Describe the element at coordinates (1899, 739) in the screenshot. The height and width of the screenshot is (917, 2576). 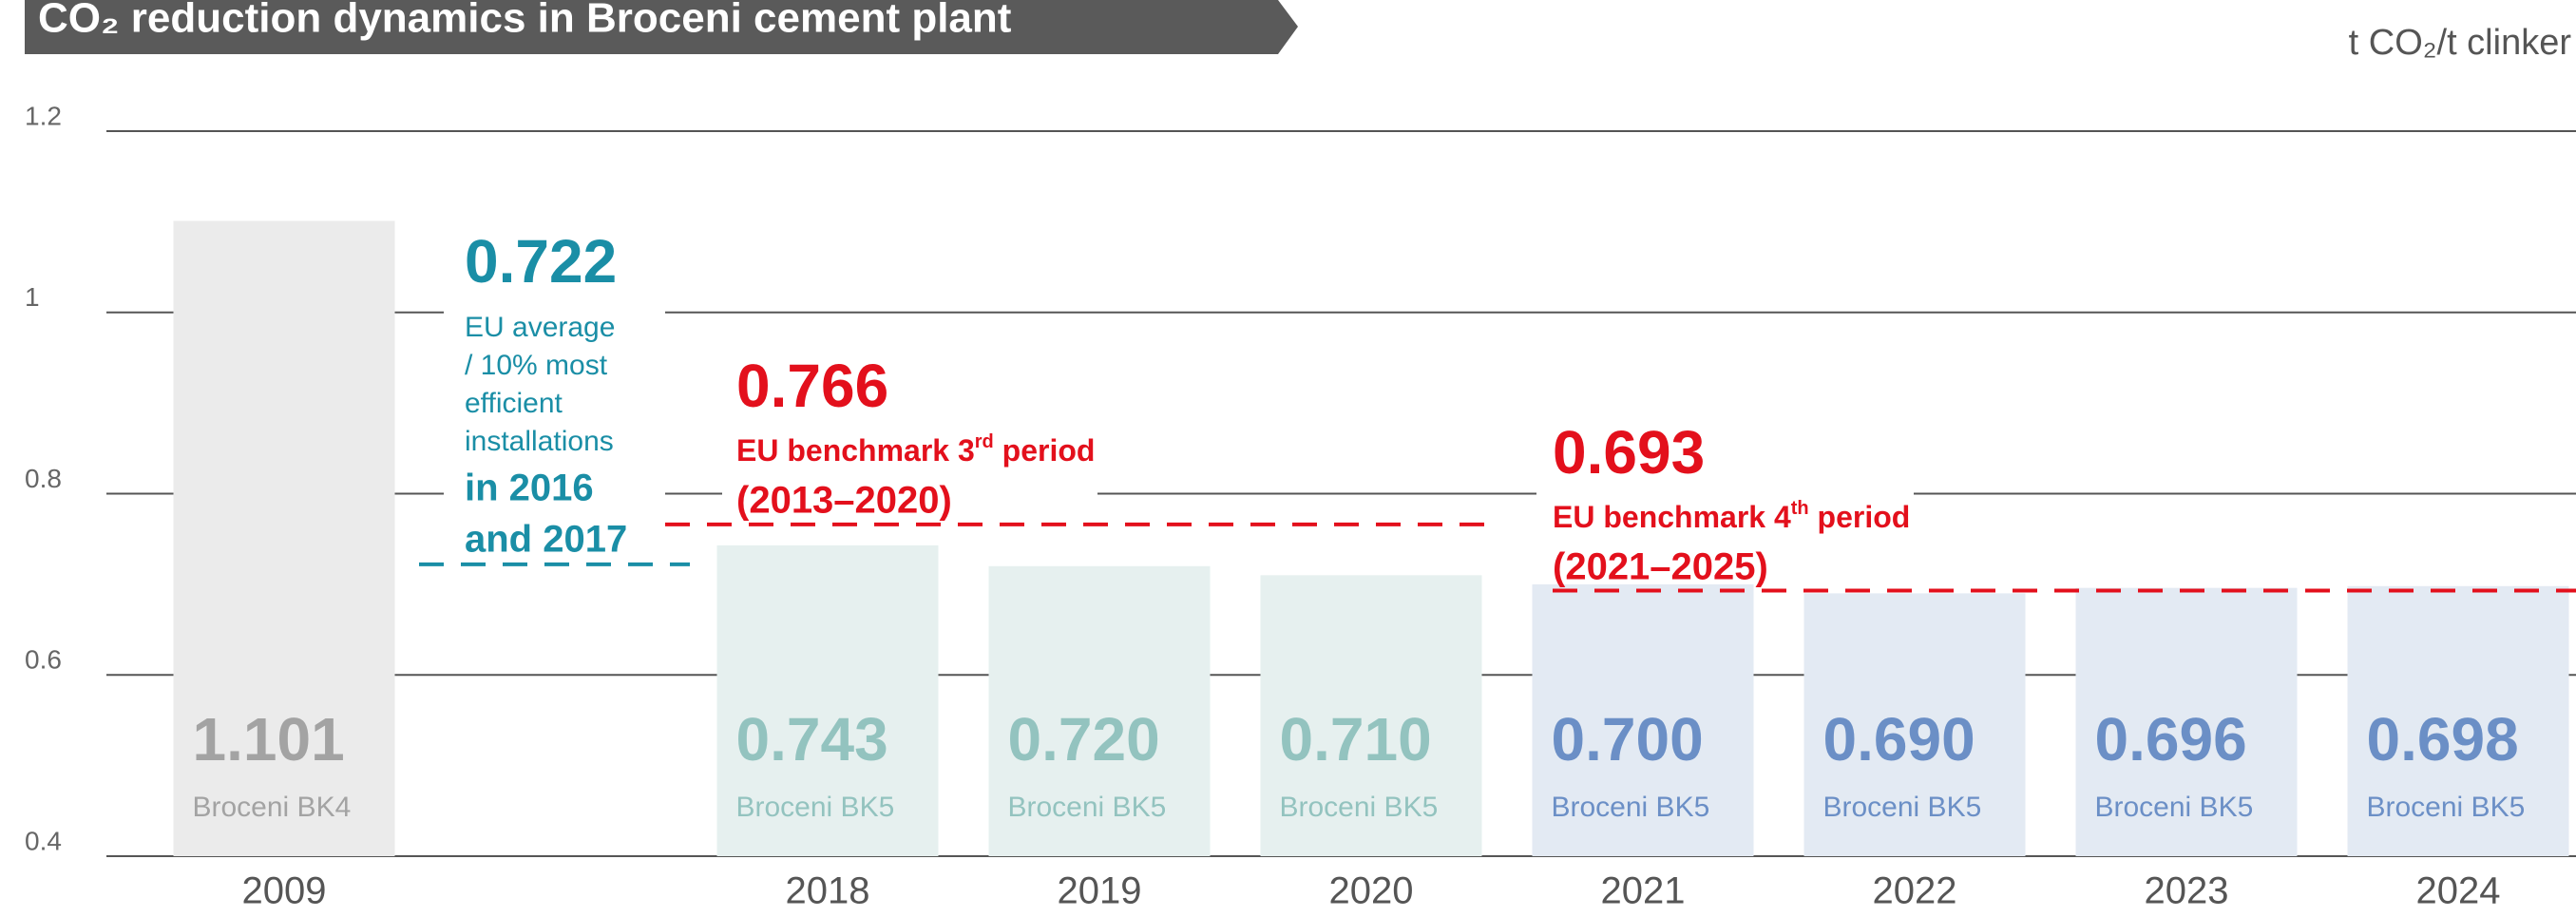
I see `value-label: 0.690` at that location.